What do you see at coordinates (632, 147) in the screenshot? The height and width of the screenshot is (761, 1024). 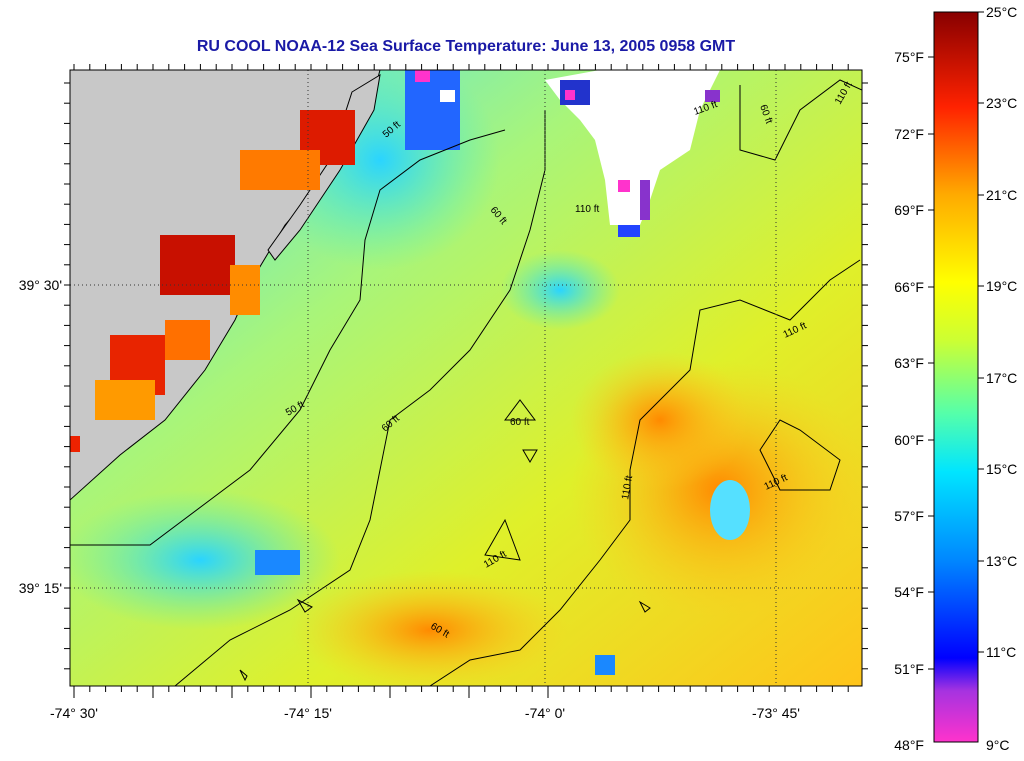 I see `cloud-patch` at bounding box center [632, 147].